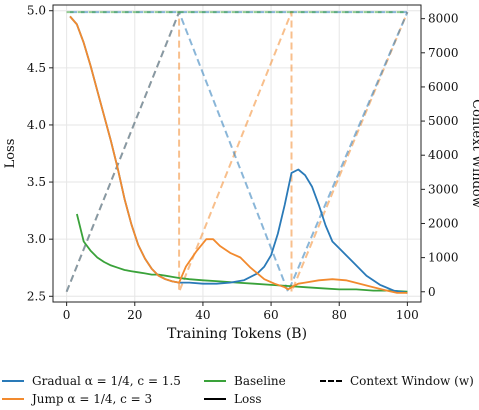 This screenshot has height=410, width=479. Describe the element at coordinates (10, 154) in the screenshot. I see `y-axis-label: Loss` at that location.